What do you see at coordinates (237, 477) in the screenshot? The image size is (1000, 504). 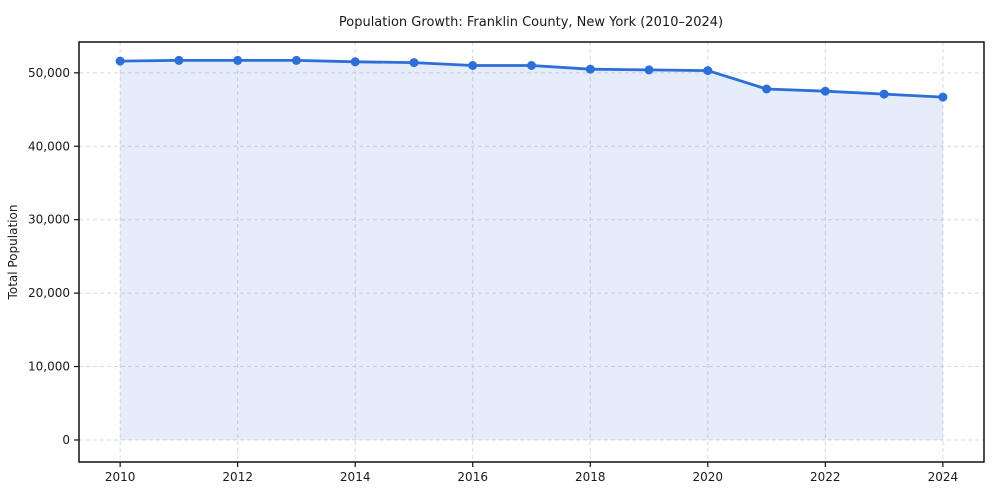 I see `x-tick-label: 2012` at bounding box center [237, 477].